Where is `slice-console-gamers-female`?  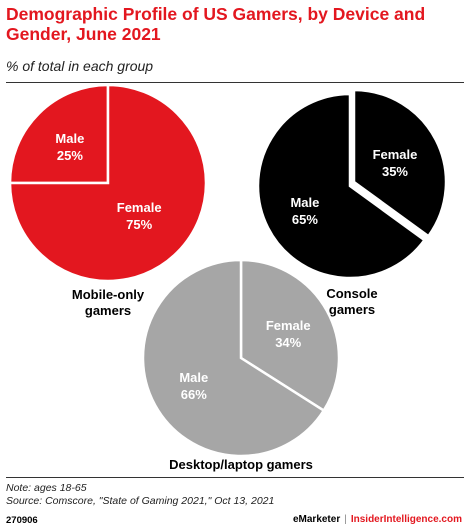
slice-console-gamers-female is located at coordinates (400, 163).